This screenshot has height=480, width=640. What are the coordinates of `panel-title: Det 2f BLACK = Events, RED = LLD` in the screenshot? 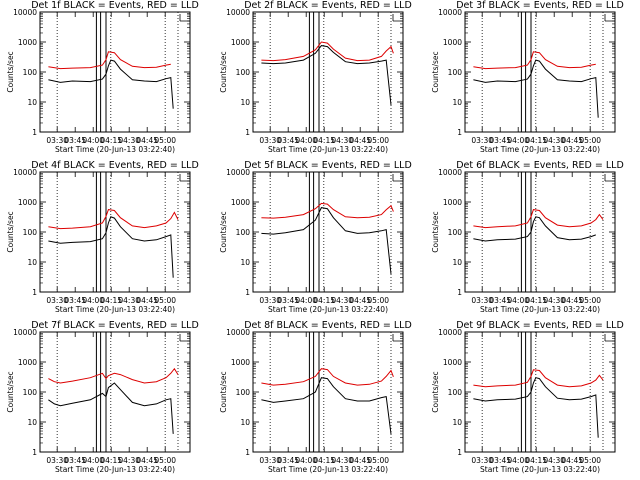 It's located at (328, 5).